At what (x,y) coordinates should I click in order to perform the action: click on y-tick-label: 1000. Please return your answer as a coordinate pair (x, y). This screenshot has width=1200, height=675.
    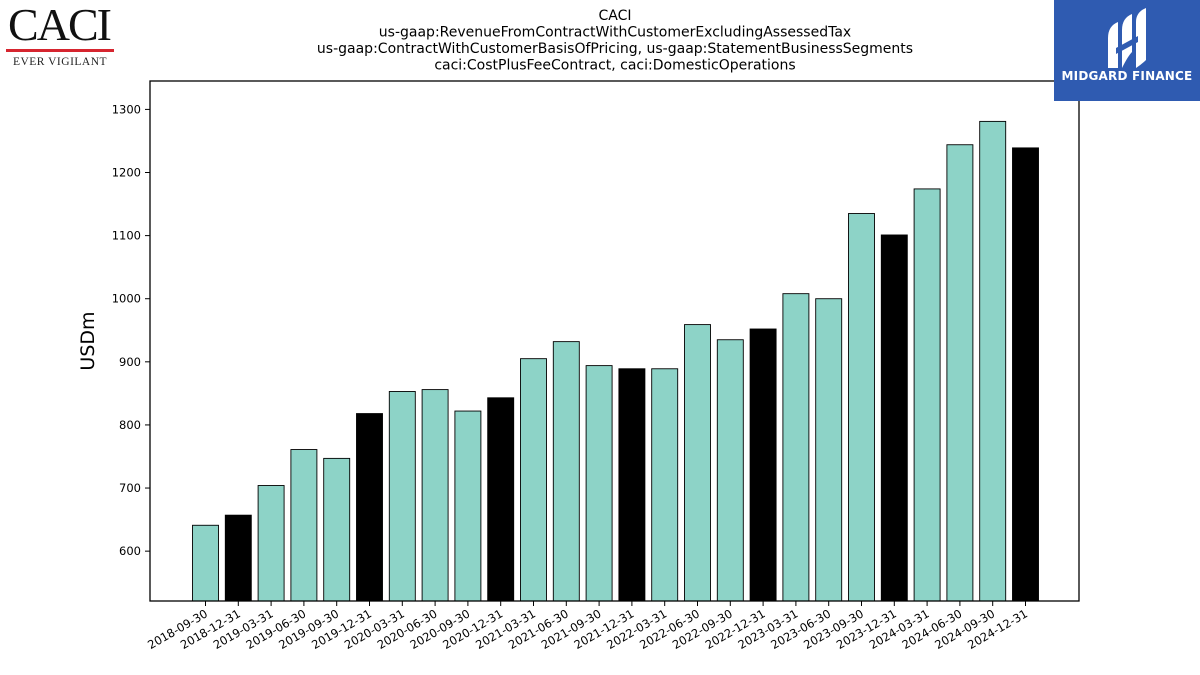
    Looking at the image, I should click on (126, 299).